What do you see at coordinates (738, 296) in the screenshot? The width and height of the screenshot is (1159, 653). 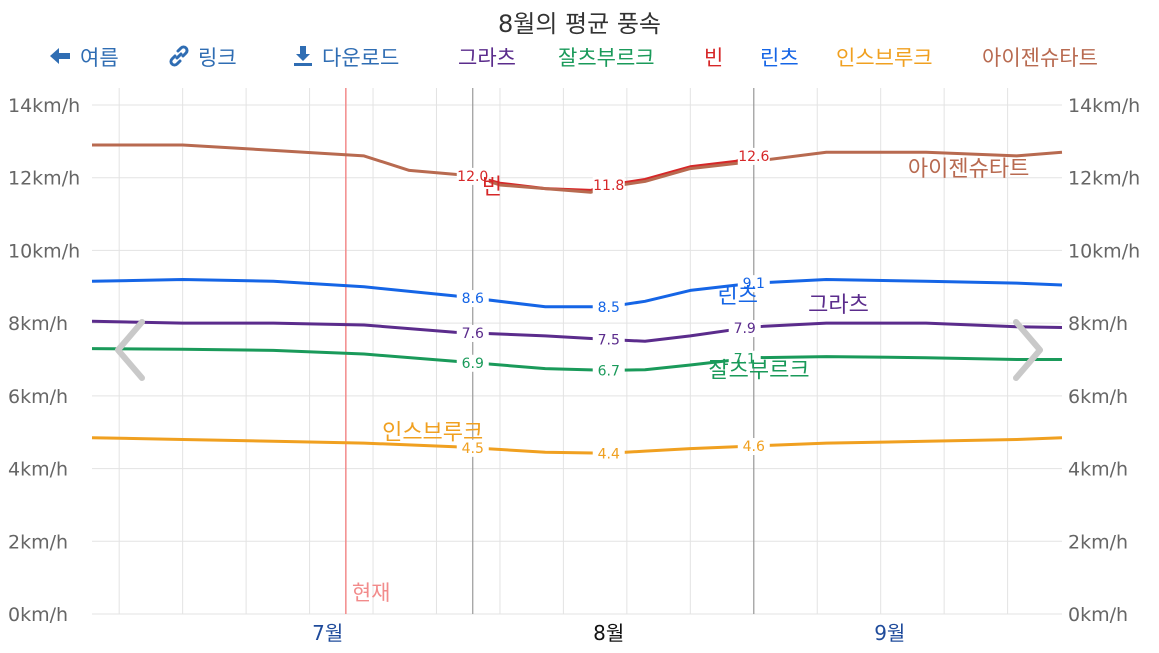 I see `series-name-label: 린츠` at bounding box center [738, 296].